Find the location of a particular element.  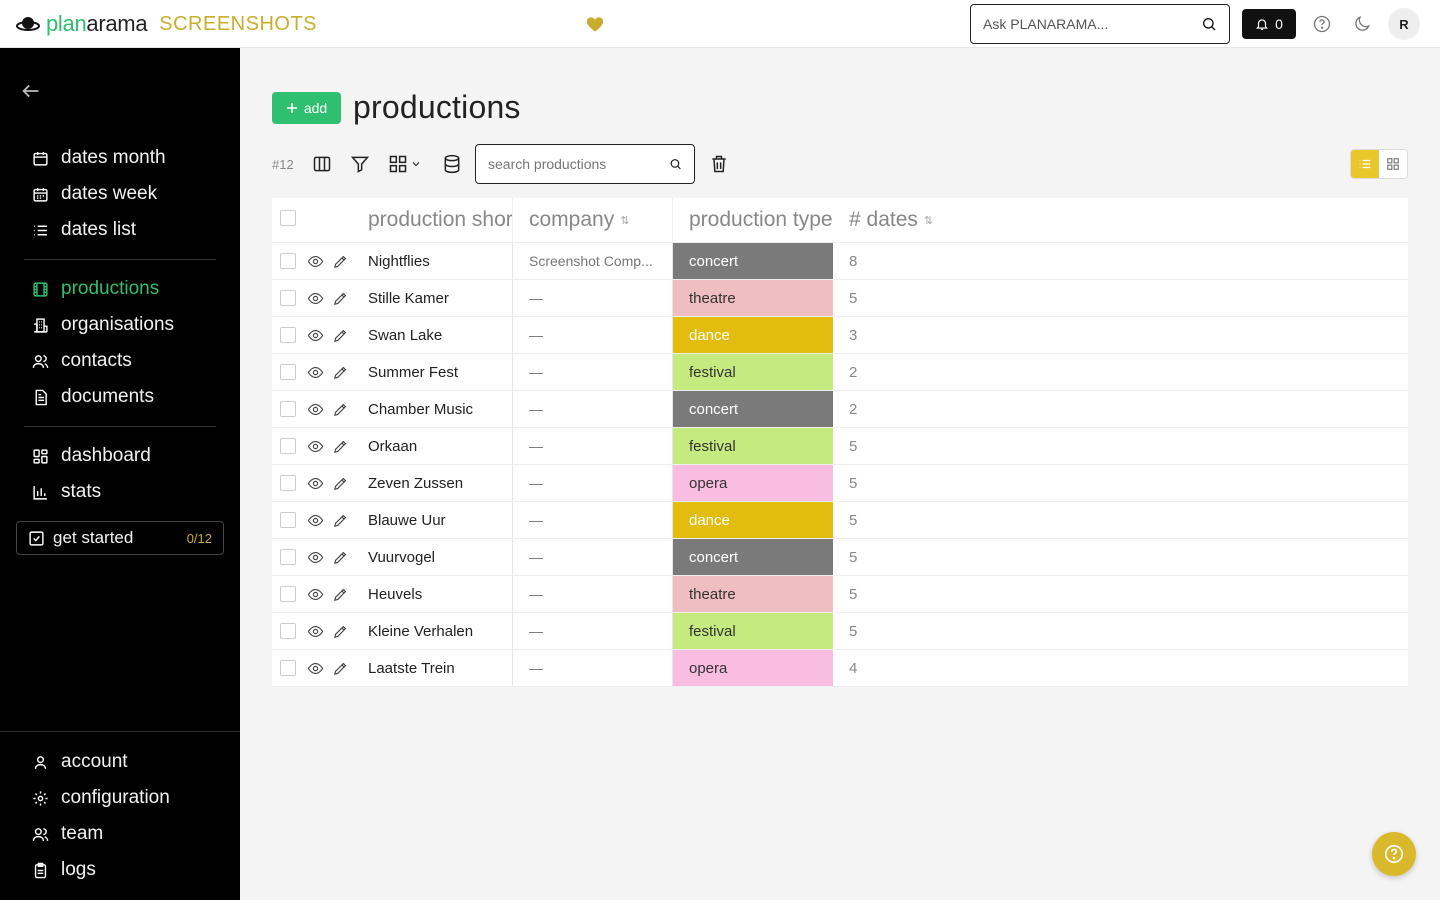

sidebar-item-dates-month: dates month is located at coordinates (99, 158).